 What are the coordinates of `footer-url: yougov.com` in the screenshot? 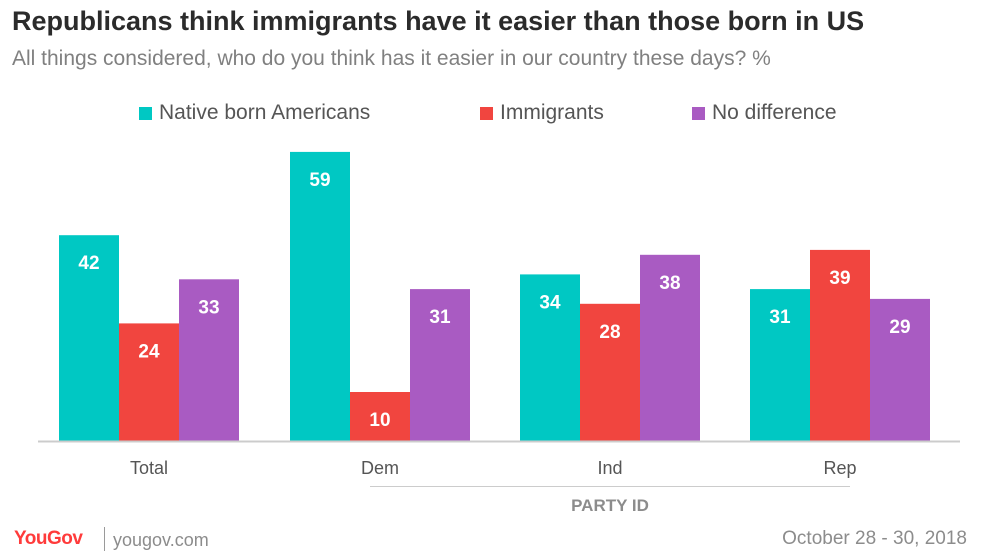 It's located at (161, 540).